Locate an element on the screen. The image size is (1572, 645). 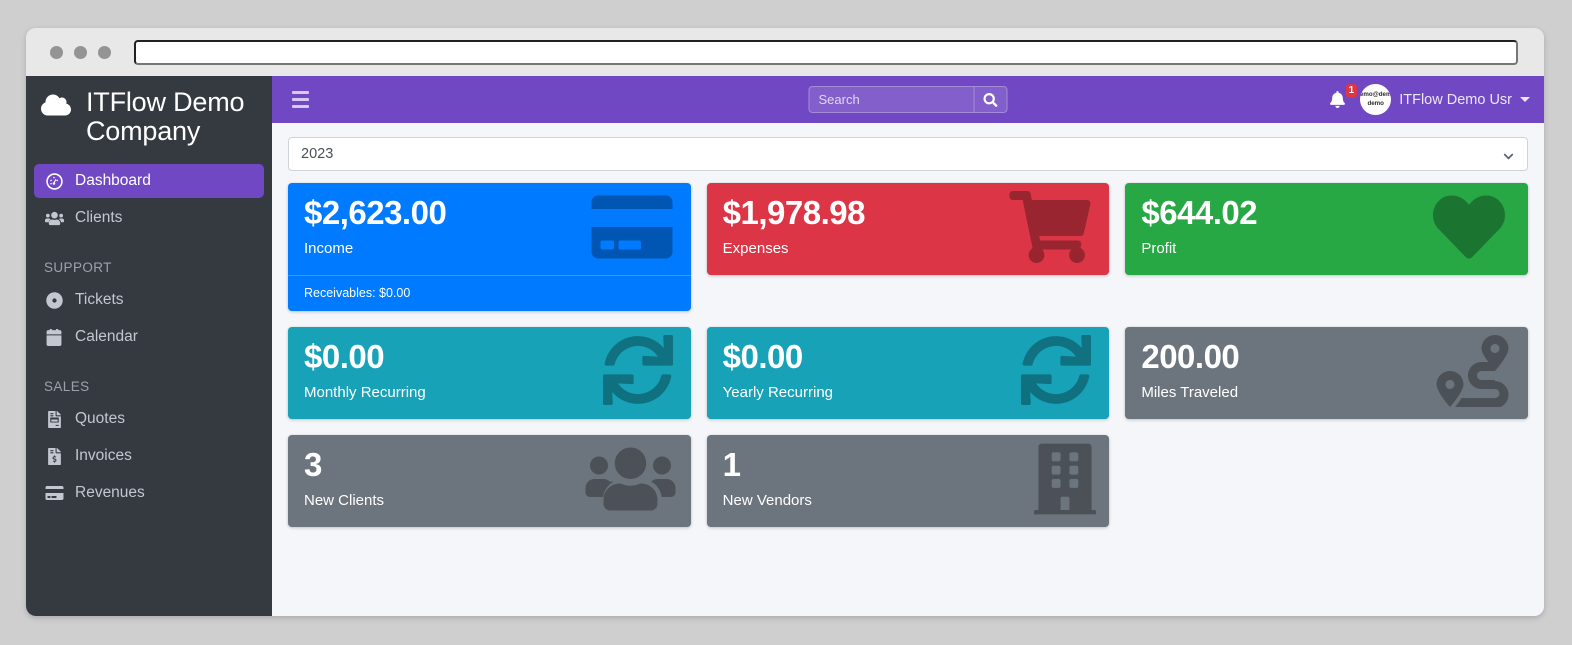
sidebar-item-invoices: Invoices is located at coordinates (149, 456).